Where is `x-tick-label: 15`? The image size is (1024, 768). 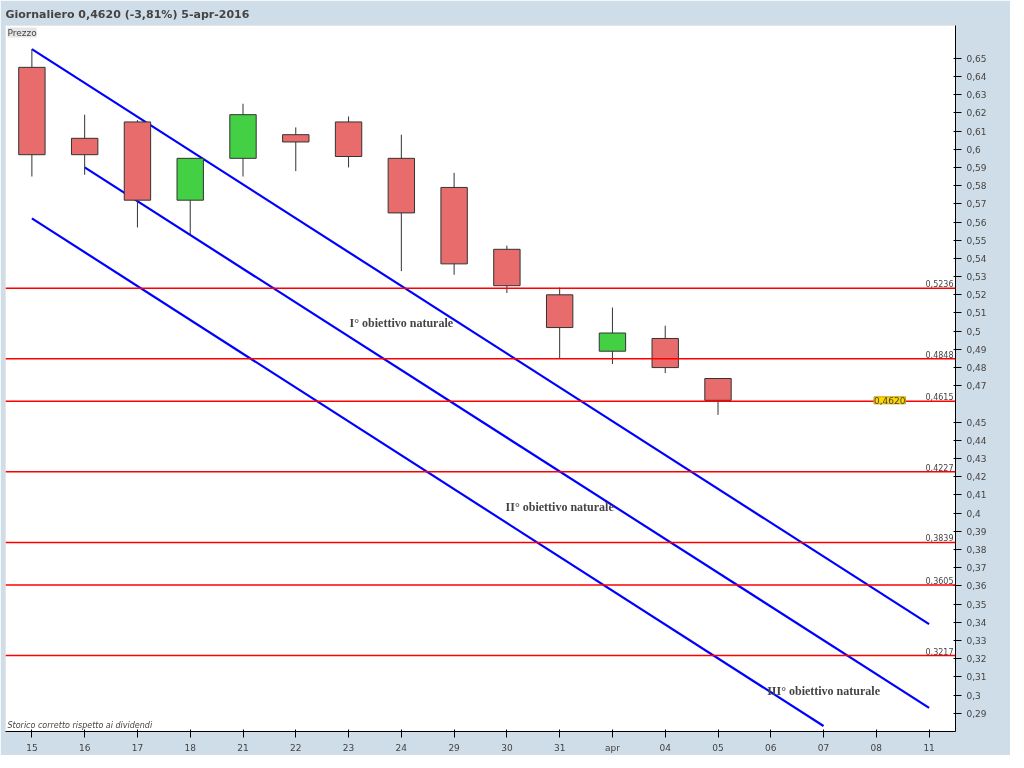
x-tick-label: 15 is located at coordinates (32, 747).